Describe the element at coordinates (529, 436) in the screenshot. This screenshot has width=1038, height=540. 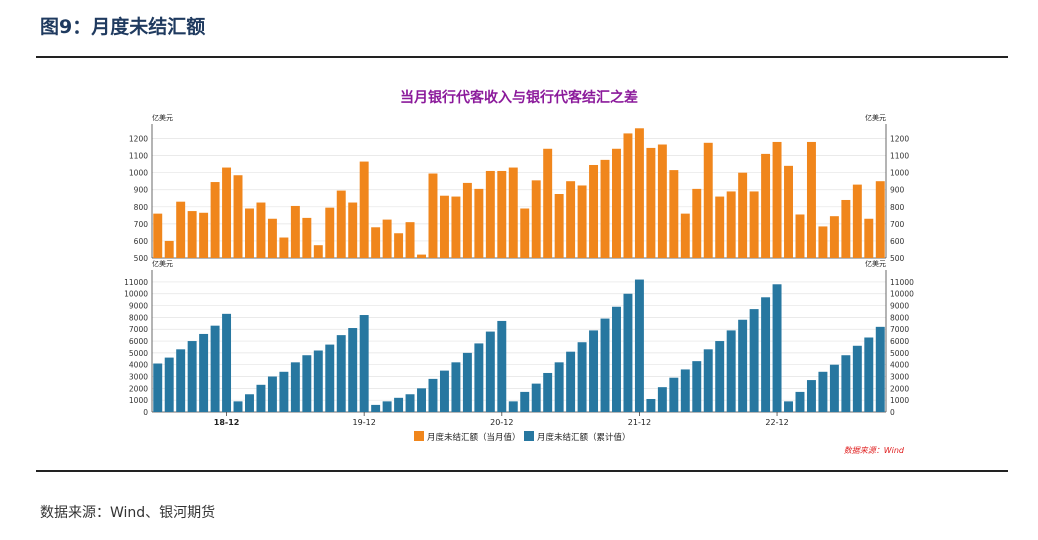
I see `legend-swatch-cumulative` at that location.